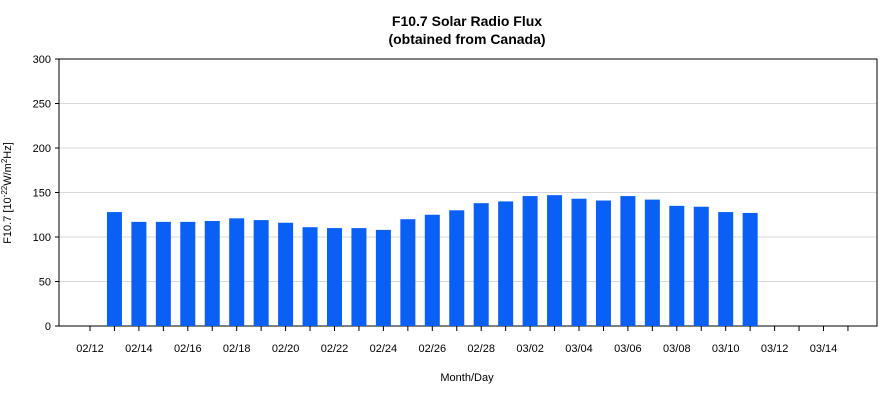 The width and height of the screenshot is (886, 400). I want to click on y-axis-label: F10.7 [10-22W/m2Hz], so click(7, 193).